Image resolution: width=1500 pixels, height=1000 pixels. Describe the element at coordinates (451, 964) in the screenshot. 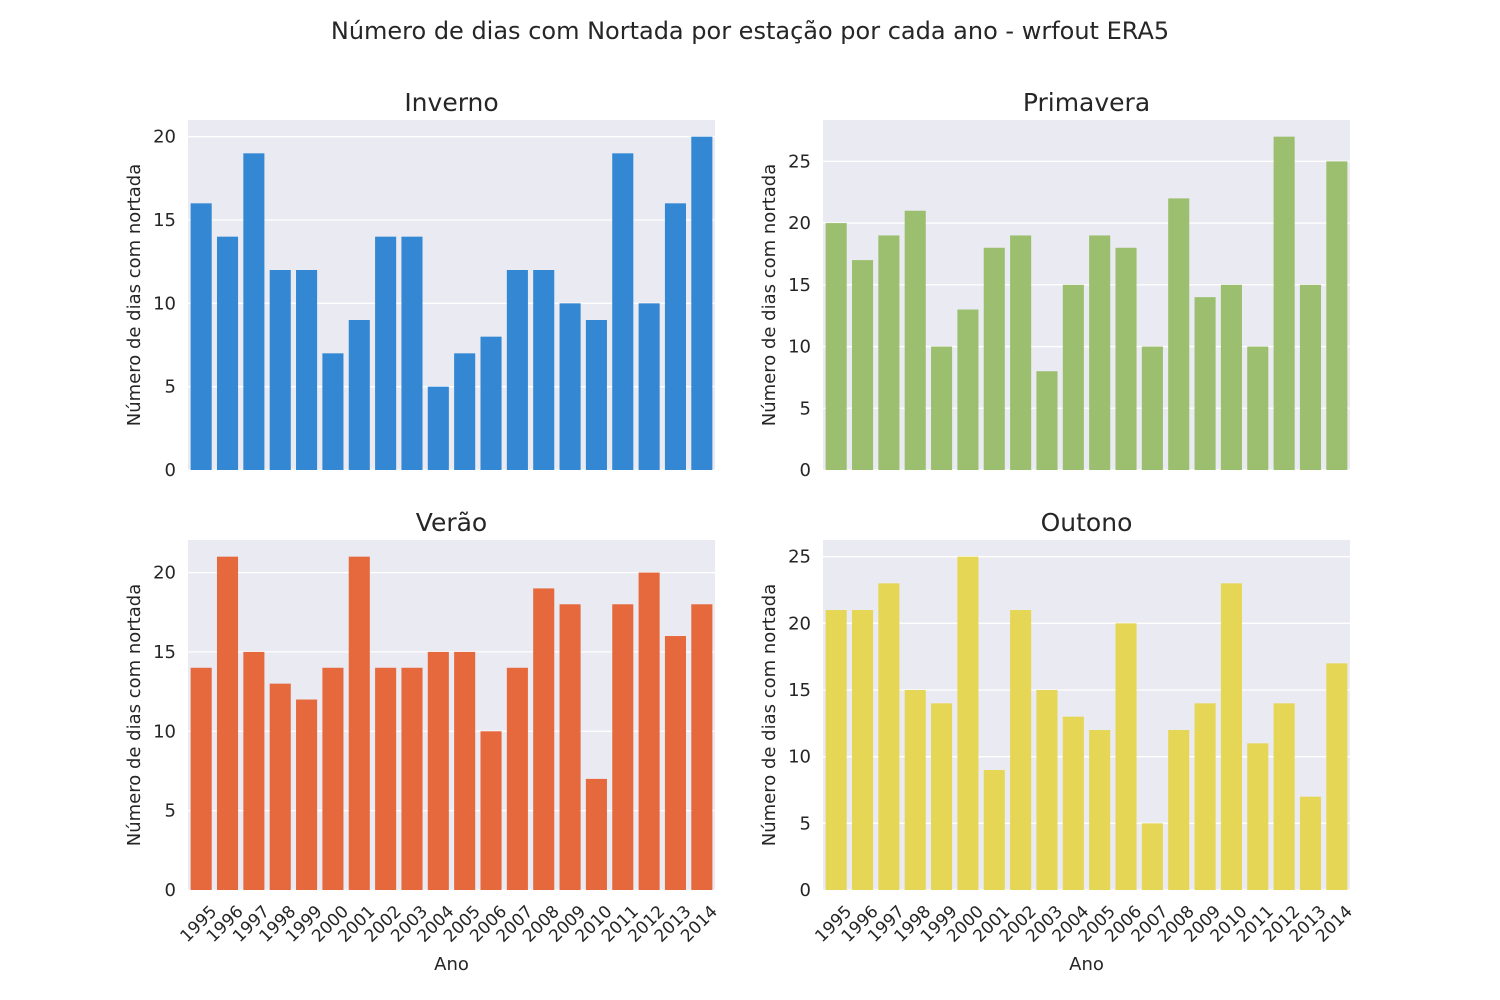

I see `x-axis-label: Ano` at that location.